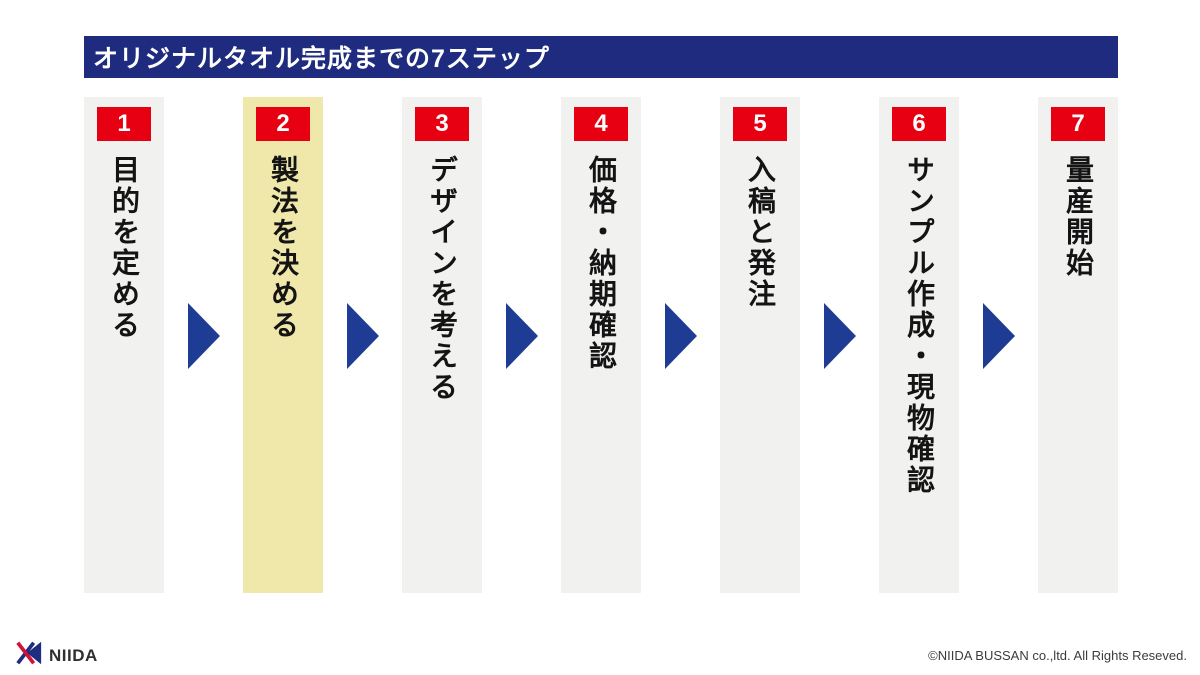 The image size is (1200, 675). Describe the element at coordinates (442, 124) in the screenshot. I see `step-number-badge: 3` at that location.